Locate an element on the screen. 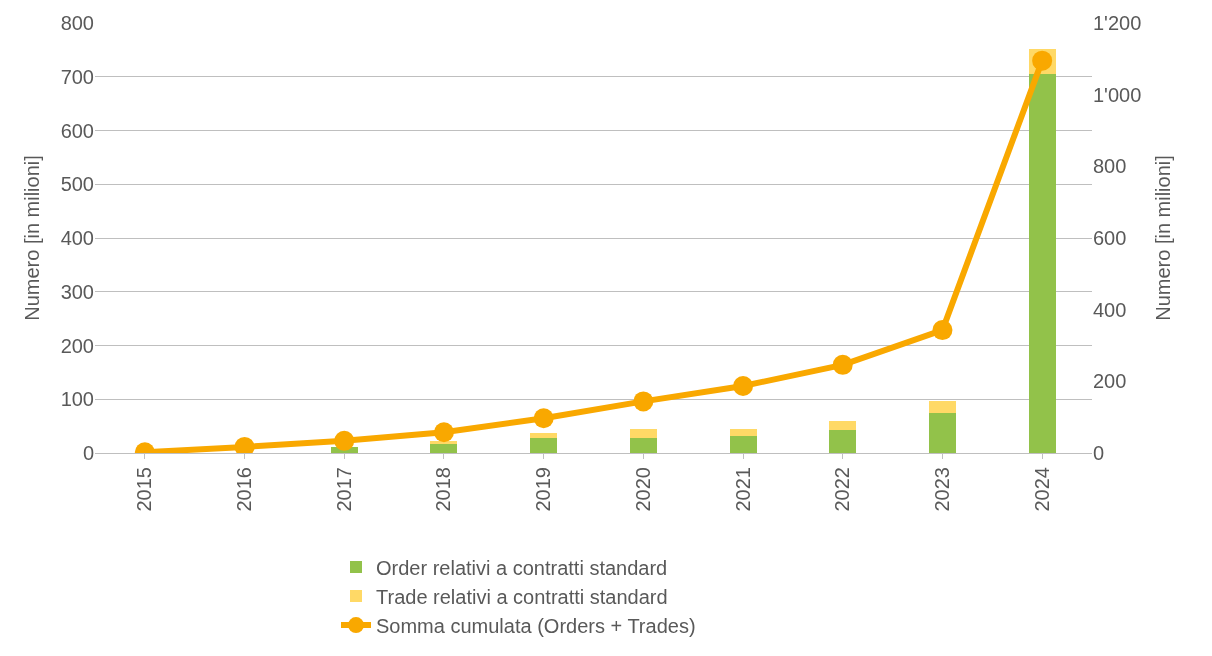 Image resolution: width=1212 pixels, height=656 pixels. x-tick-label: 2017 is located at coordinates (343, 489).